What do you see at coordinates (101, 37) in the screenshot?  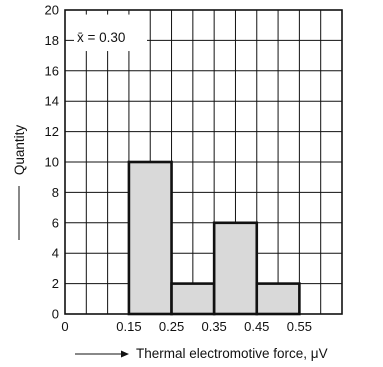 I see `mean-annotation: x̄ = 0.30` at bounding box center [101, 37].